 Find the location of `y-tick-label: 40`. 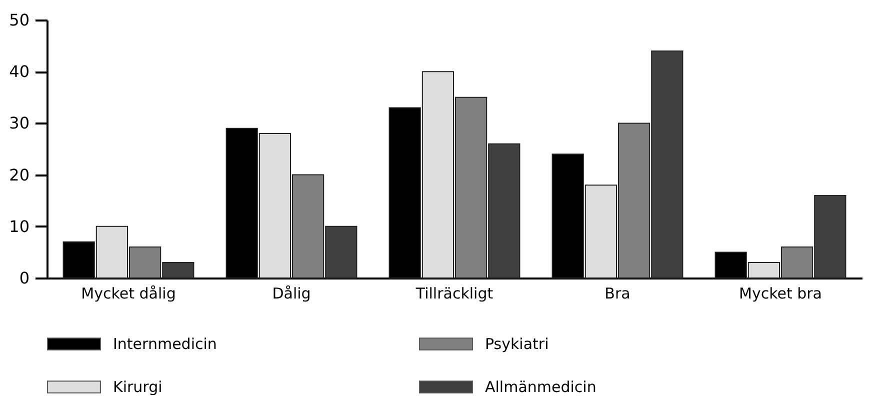

y-tick-label: 40 is located at coordinates (19, 72).